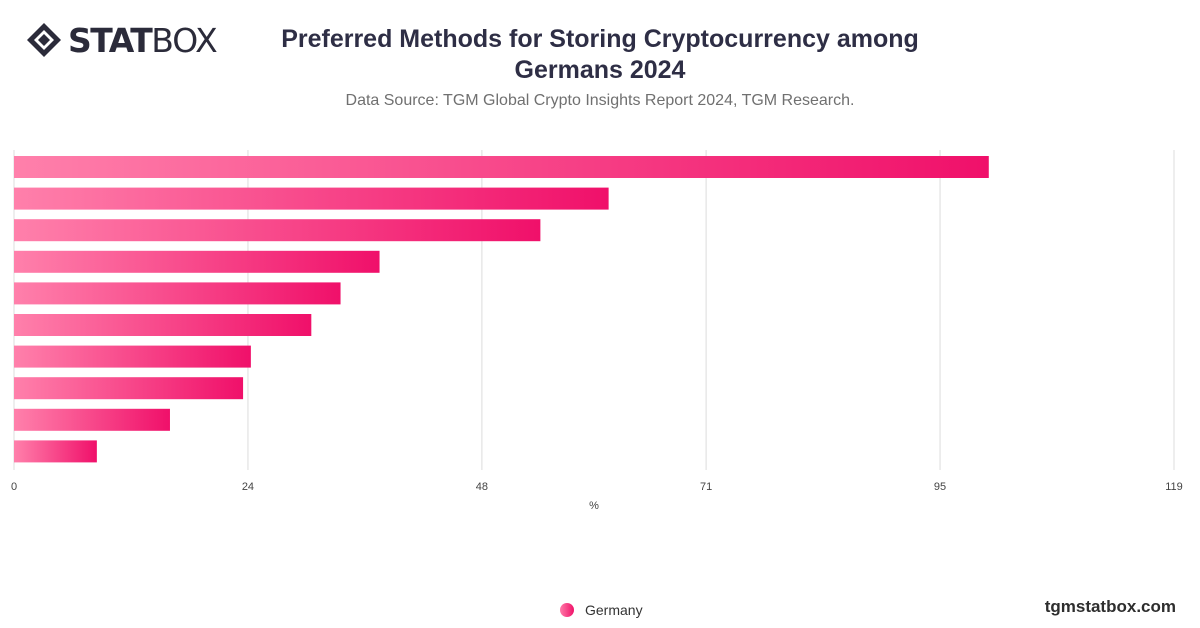  Describe the element at coordinates (44, 40) in the screenshot. I see `diamond-logo-icon` at that location.